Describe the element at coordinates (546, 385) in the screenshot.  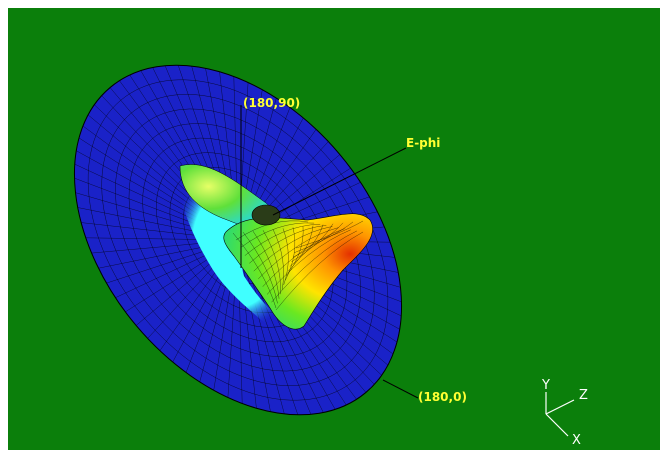
I see `y-axis-label: Y` at that location.